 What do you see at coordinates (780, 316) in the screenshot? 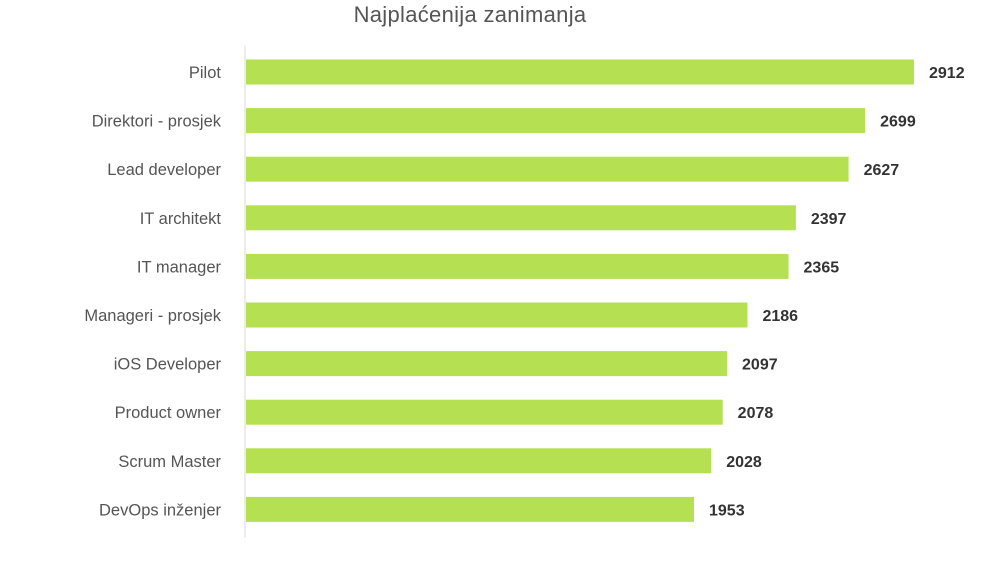
I see `value-label: 2186` at bounding box center [780, 316].